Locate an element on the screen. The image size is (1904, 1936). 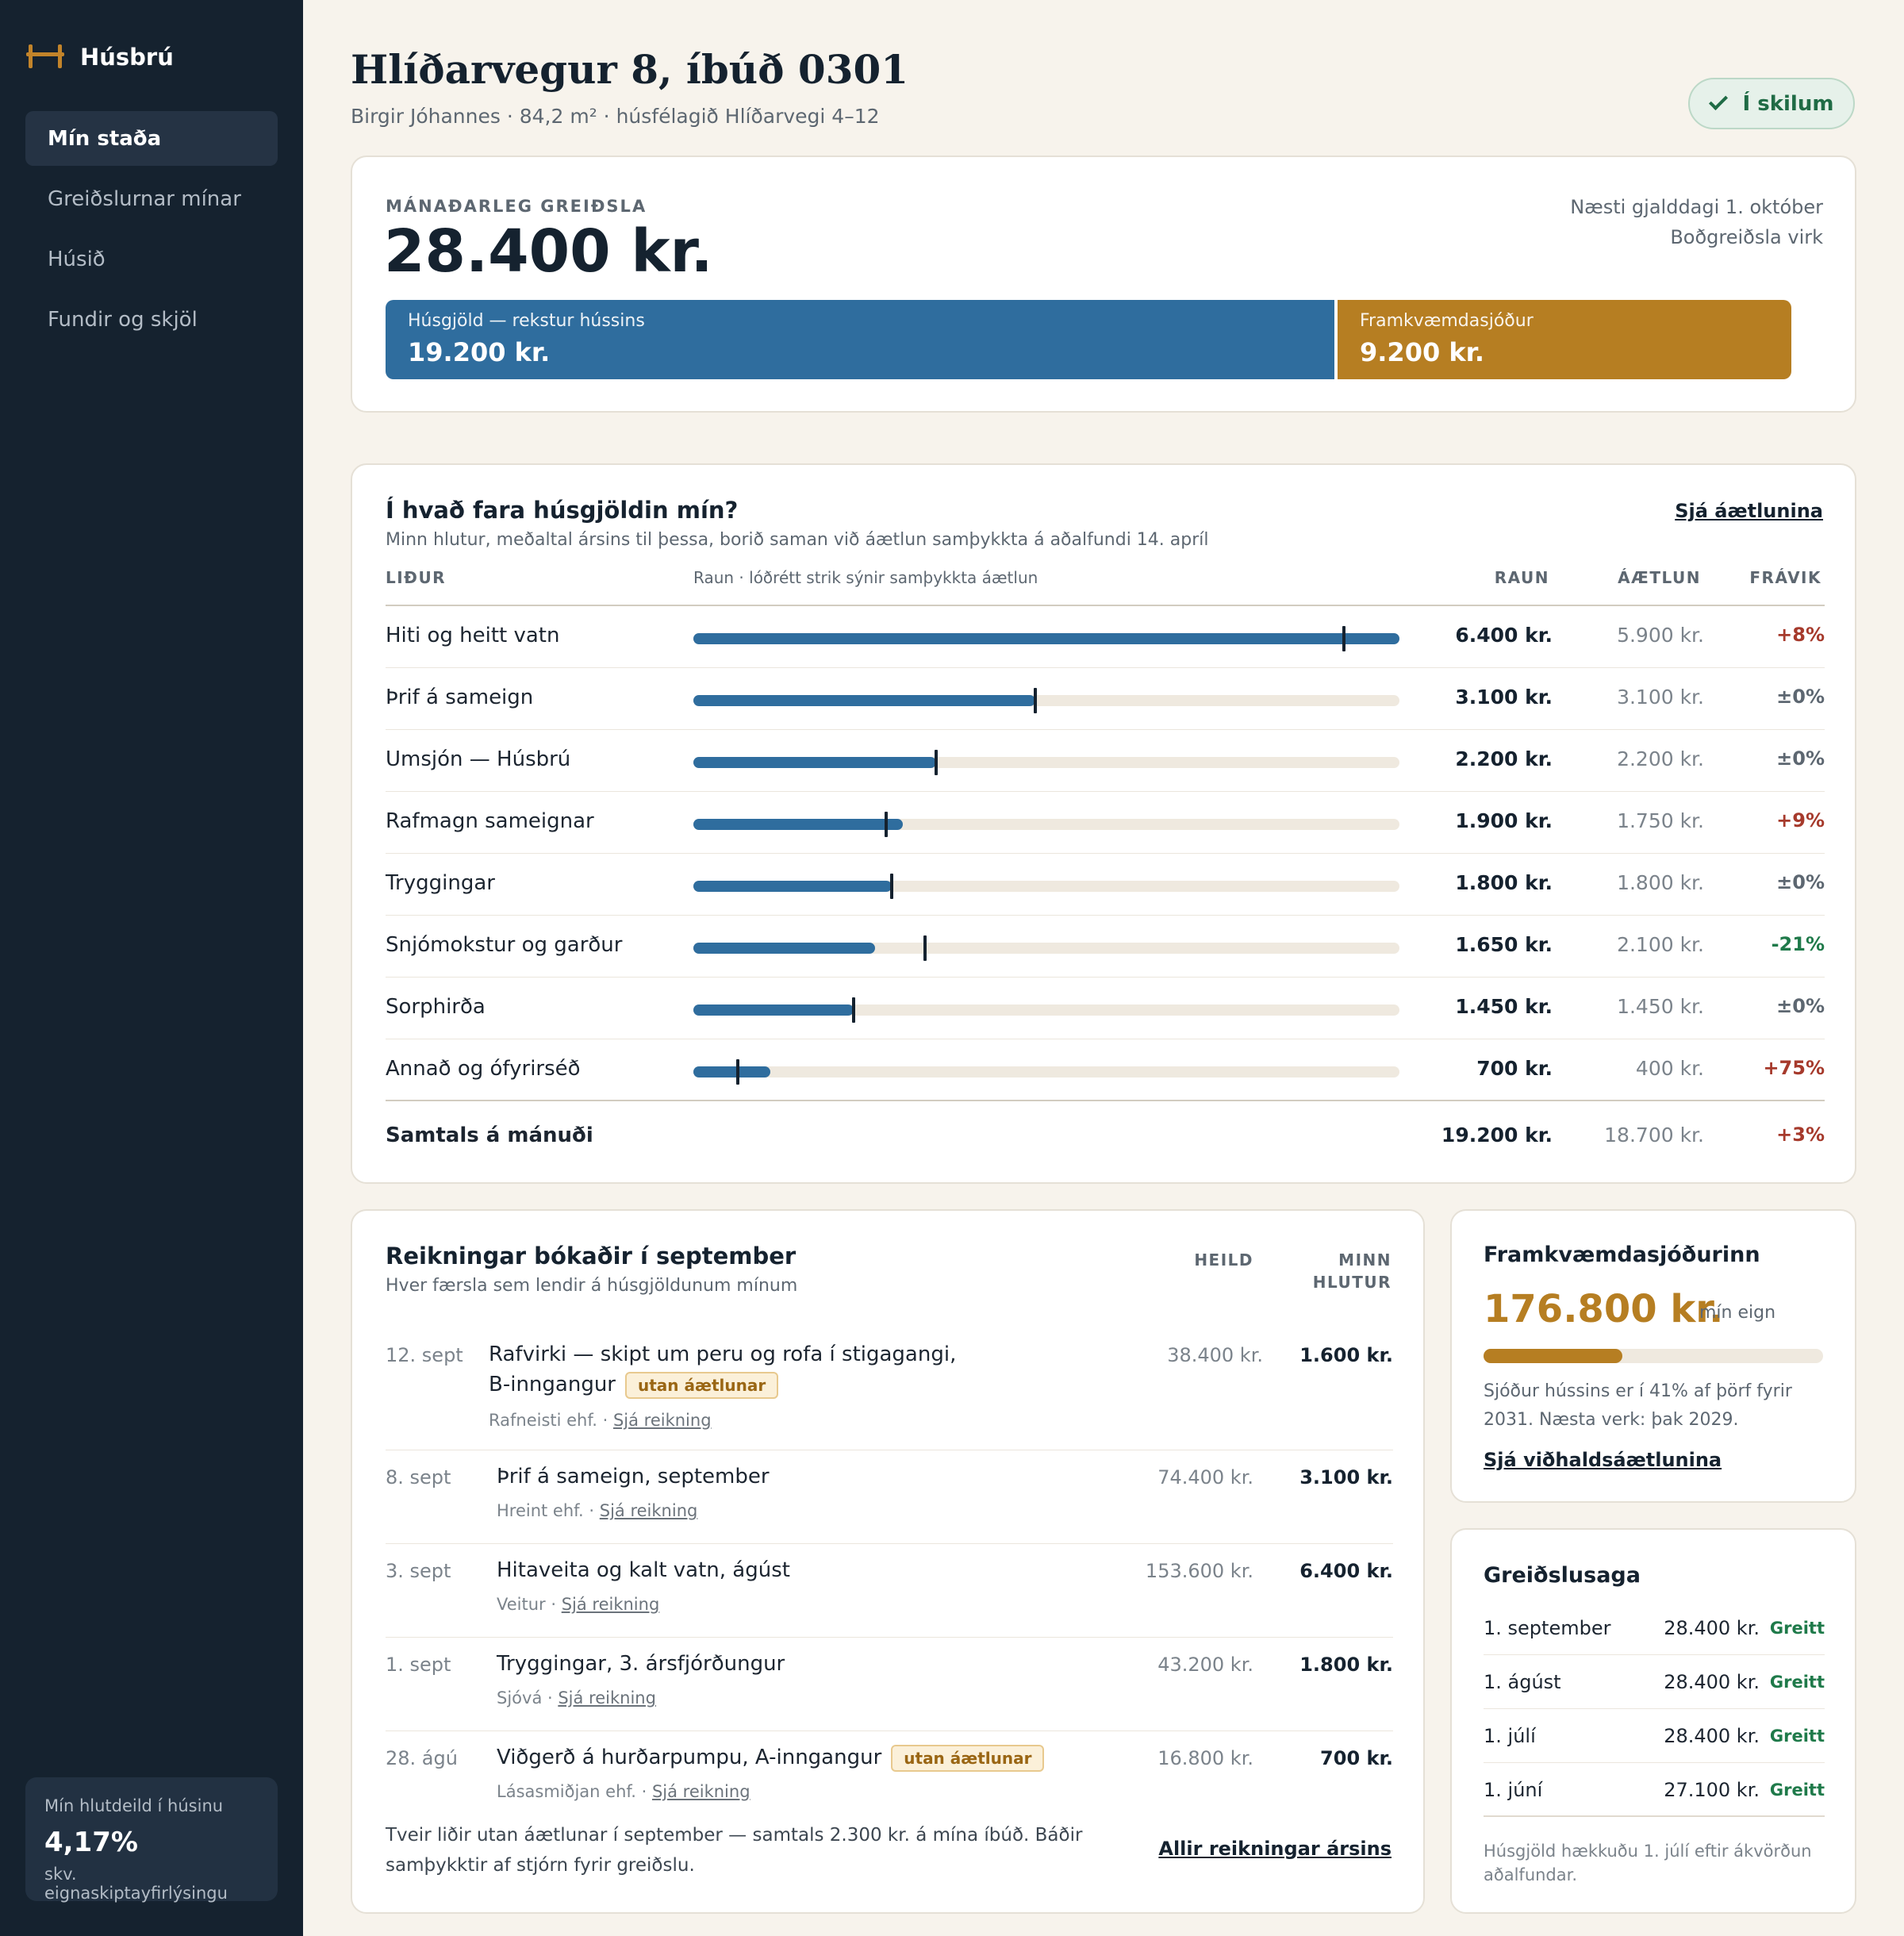
invoice-total: 38.400 kr. is located at coordinates (1215, 1355).